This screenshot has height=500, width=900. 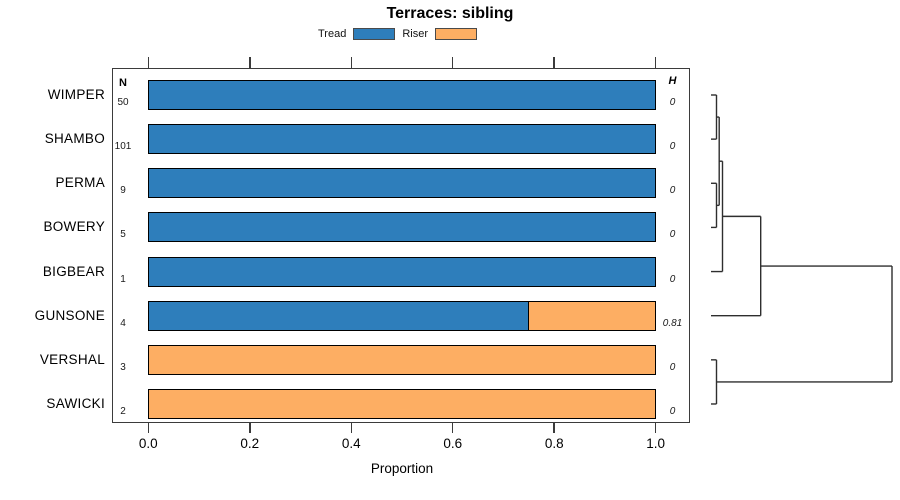 What do you see at coordinates (75, 403) in the screenshot?
I see `category-label: SAWICKI` at bounding box center [75, 403].